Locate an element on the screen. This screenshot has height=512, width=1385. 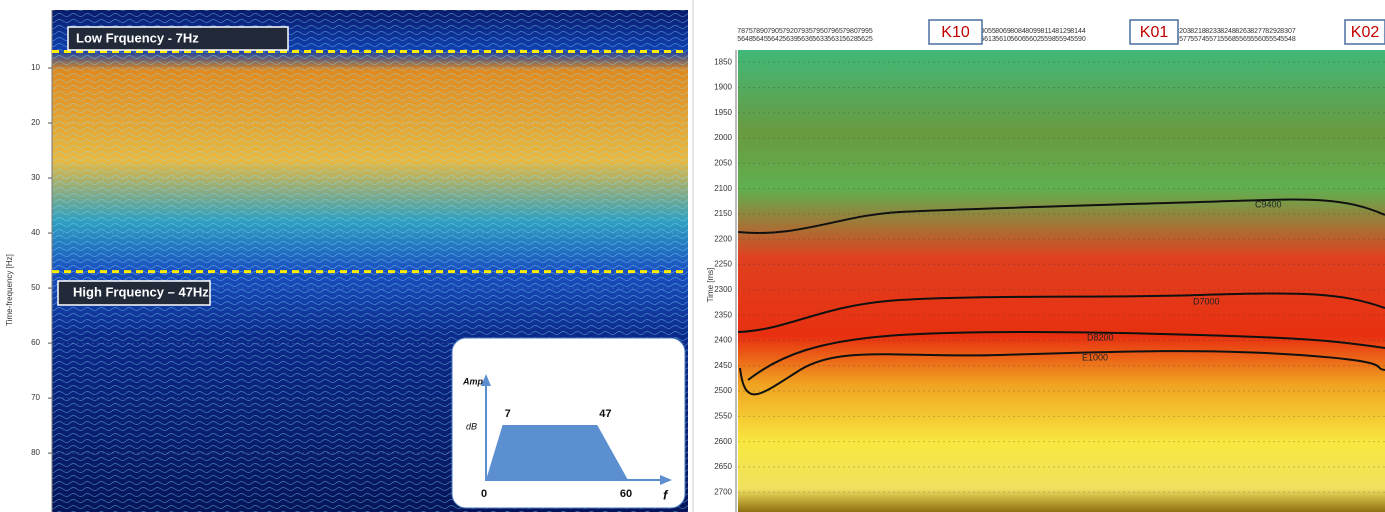
trace-header: 5560 is located at coordinates (1258, 39).